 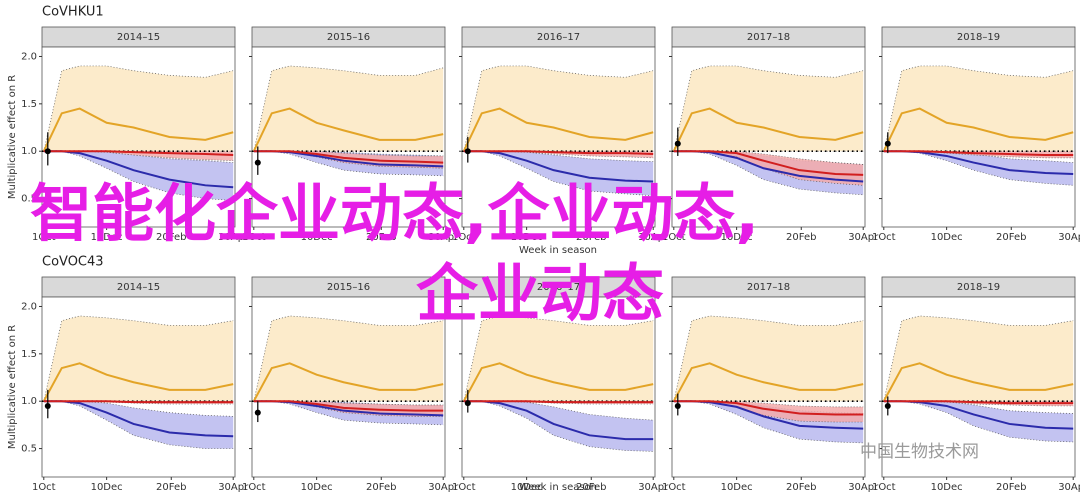 I want to click on overlay-text: 企业动态, so click(x=540, y=293).